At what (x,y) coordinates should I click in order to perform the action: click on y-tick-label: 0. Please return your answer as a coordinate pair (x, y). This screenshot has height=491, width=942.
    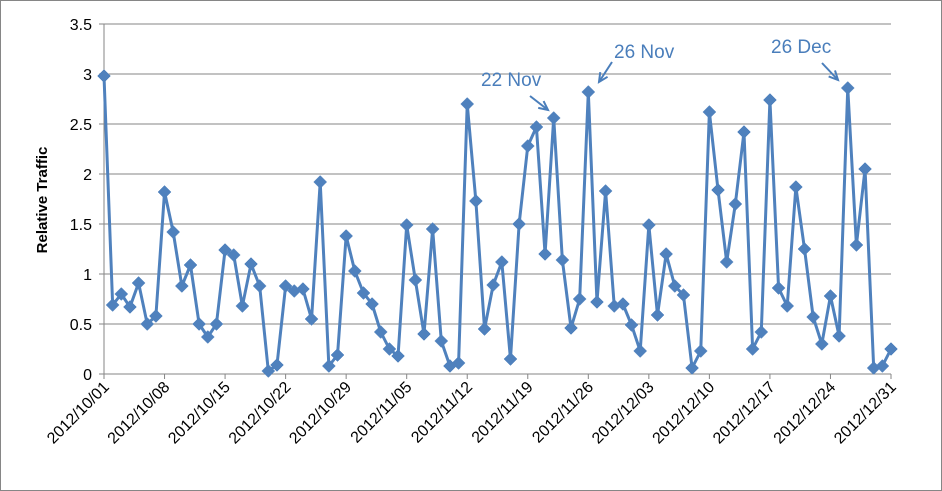
    Looking at the image, I should click on (87, 375).